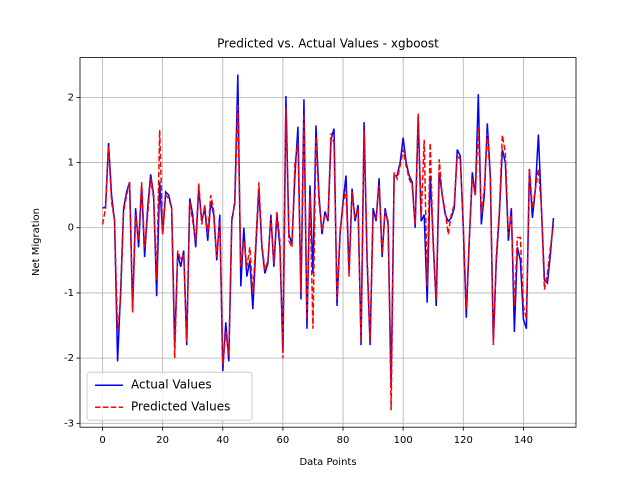 This screenshot has width=640, height=480. What do you see at coordinates (328, 44) in the screenshot?
I see `chart-title: Predicted vs. Actual Values - xgboost` at bounding box center [328, 44].